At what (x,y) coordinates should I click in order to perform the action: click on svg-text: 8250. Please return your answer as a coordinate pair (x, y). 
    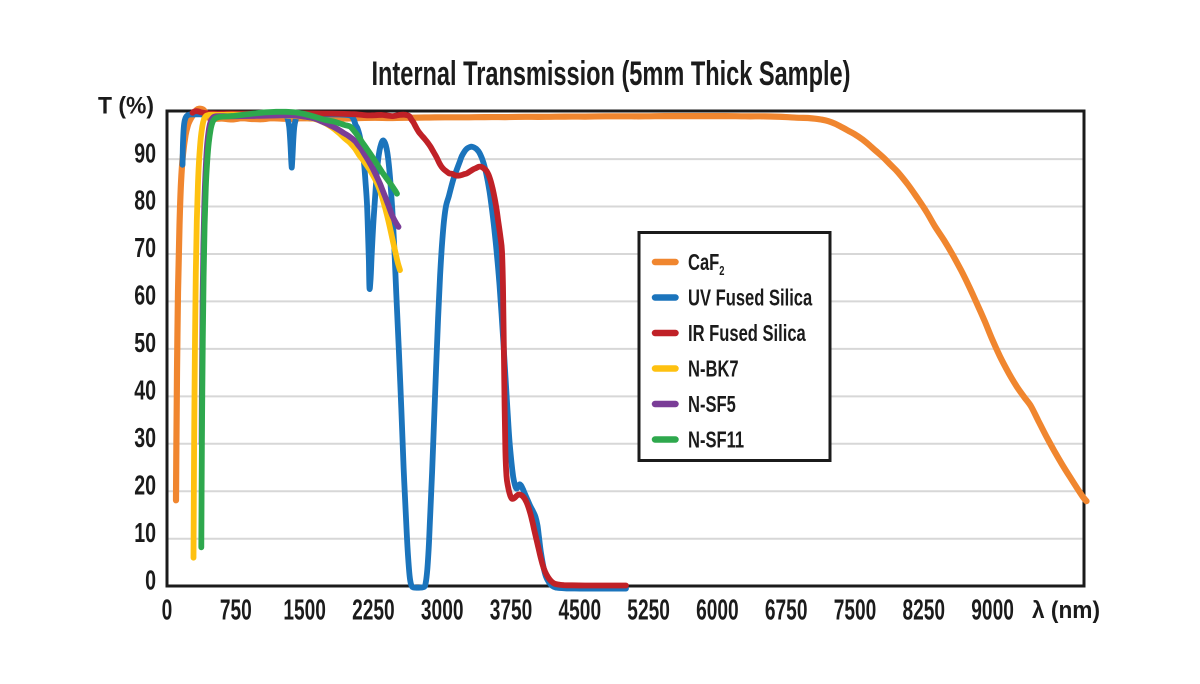
    Looking at the image, I should click on (924, 611).